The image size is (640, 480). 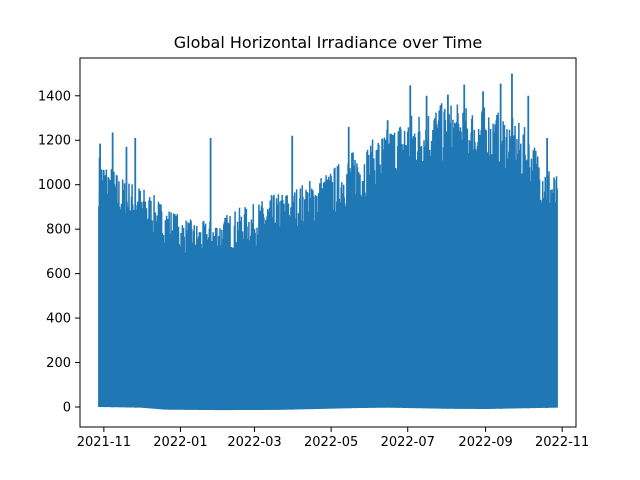 I want to click on y-tick-label: 0, so click(x=67, y=407).